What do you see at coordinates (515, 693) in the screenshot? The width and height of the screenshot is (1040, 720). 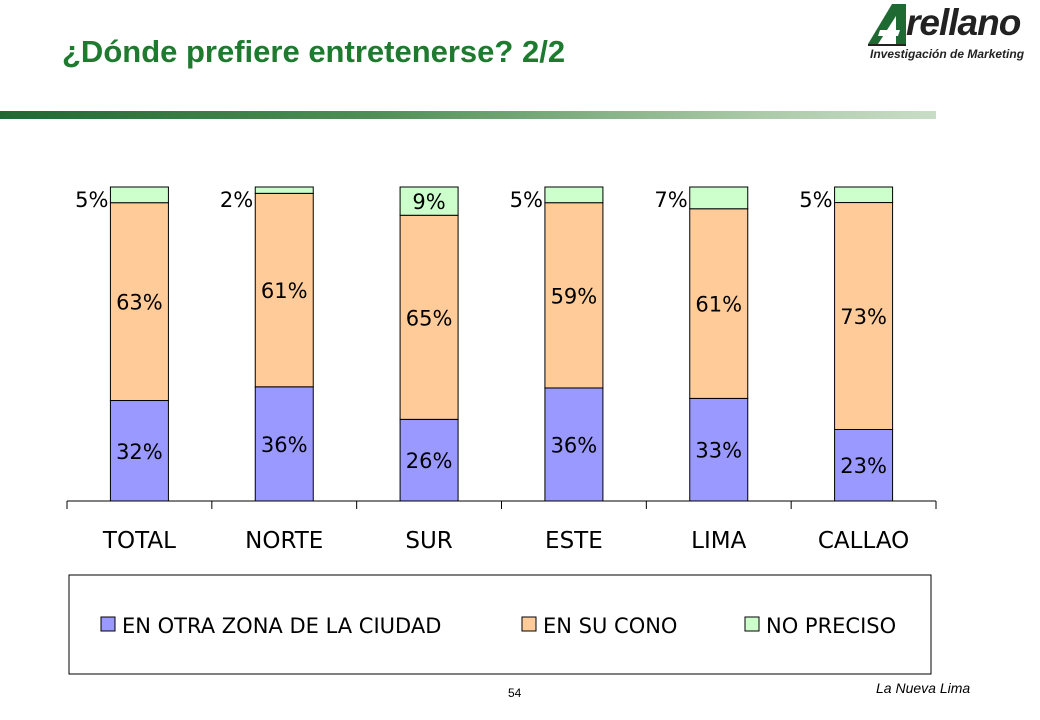 I see `page-number: 54` at bounding box center [515, 693].